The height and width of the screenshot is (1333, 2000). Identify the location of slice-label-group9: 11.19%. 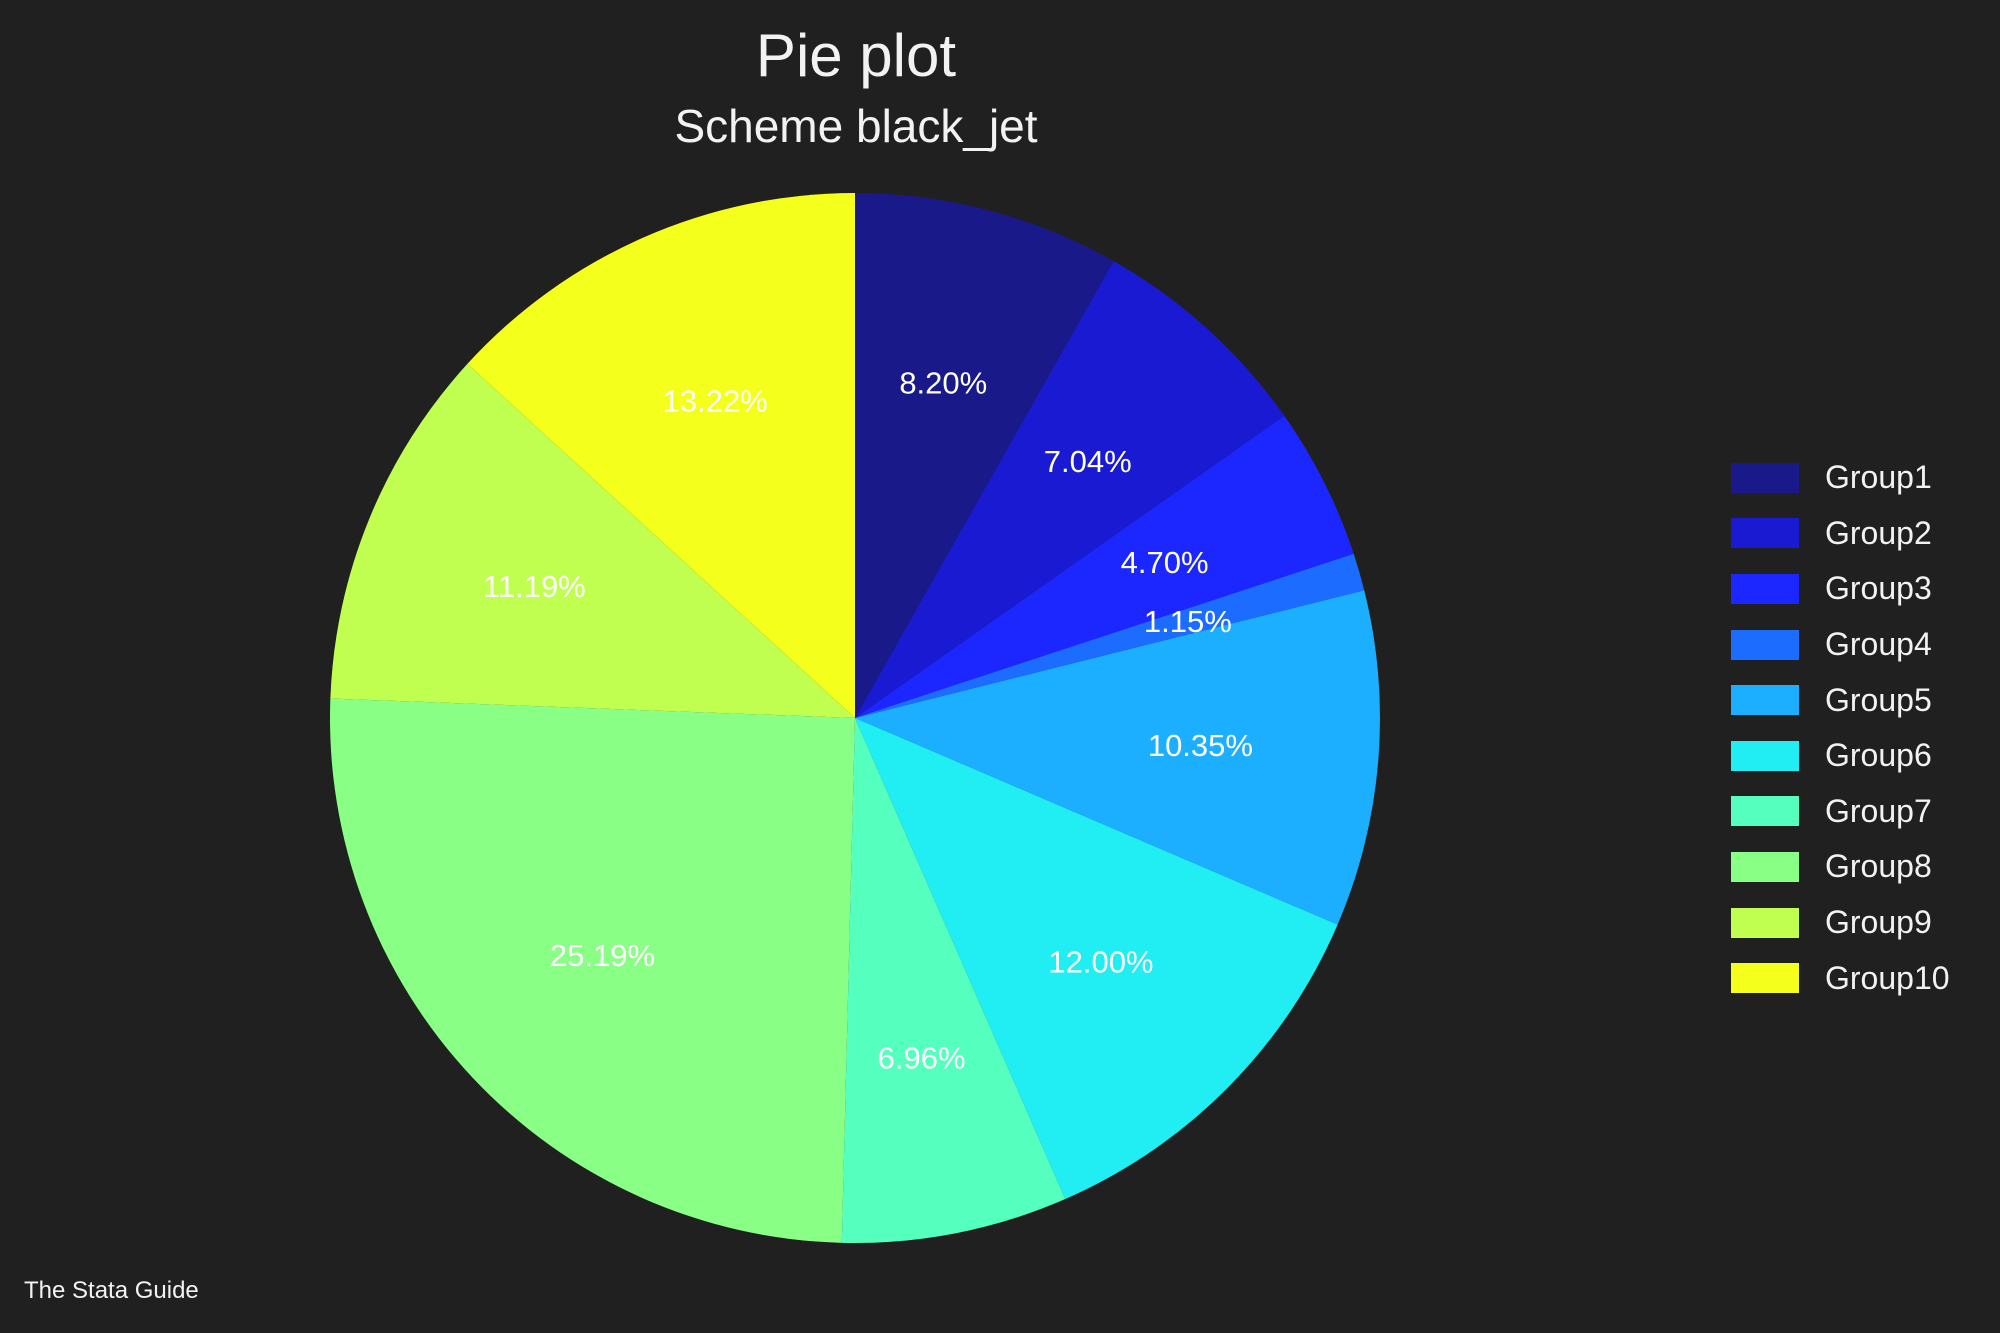
(534, 586).